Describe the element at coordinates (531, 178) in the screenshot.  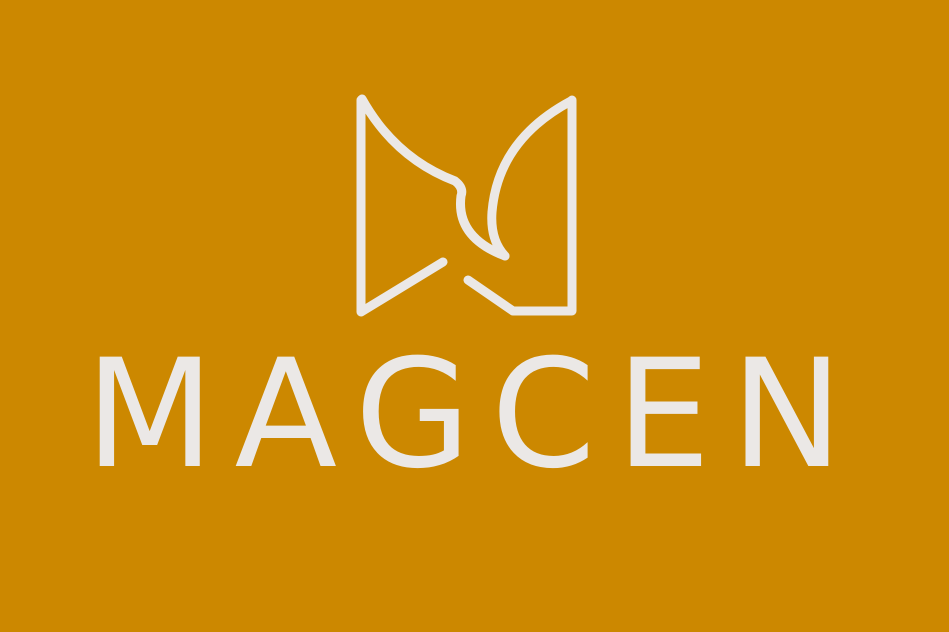
I see `icon-right-curve` at that location.